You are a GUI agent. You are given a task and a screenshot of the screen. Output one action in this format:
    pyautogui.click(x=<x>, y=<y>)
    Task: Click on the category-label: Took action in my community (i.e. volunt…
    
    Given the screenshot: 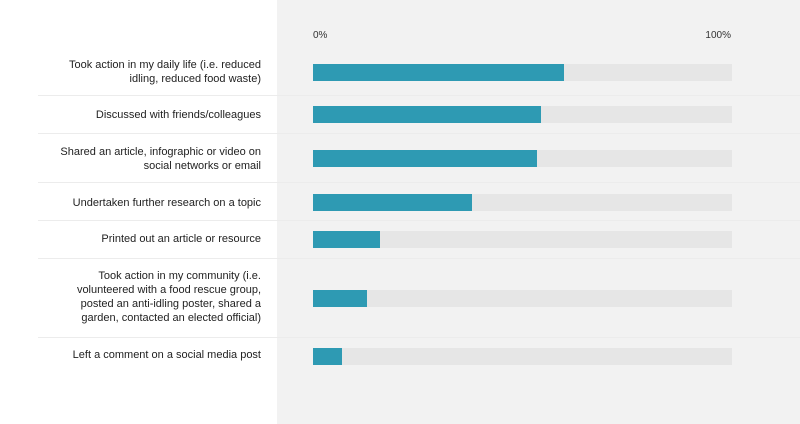 What is the action you would take?
    pyautogui.click(x=168, y=297)
    